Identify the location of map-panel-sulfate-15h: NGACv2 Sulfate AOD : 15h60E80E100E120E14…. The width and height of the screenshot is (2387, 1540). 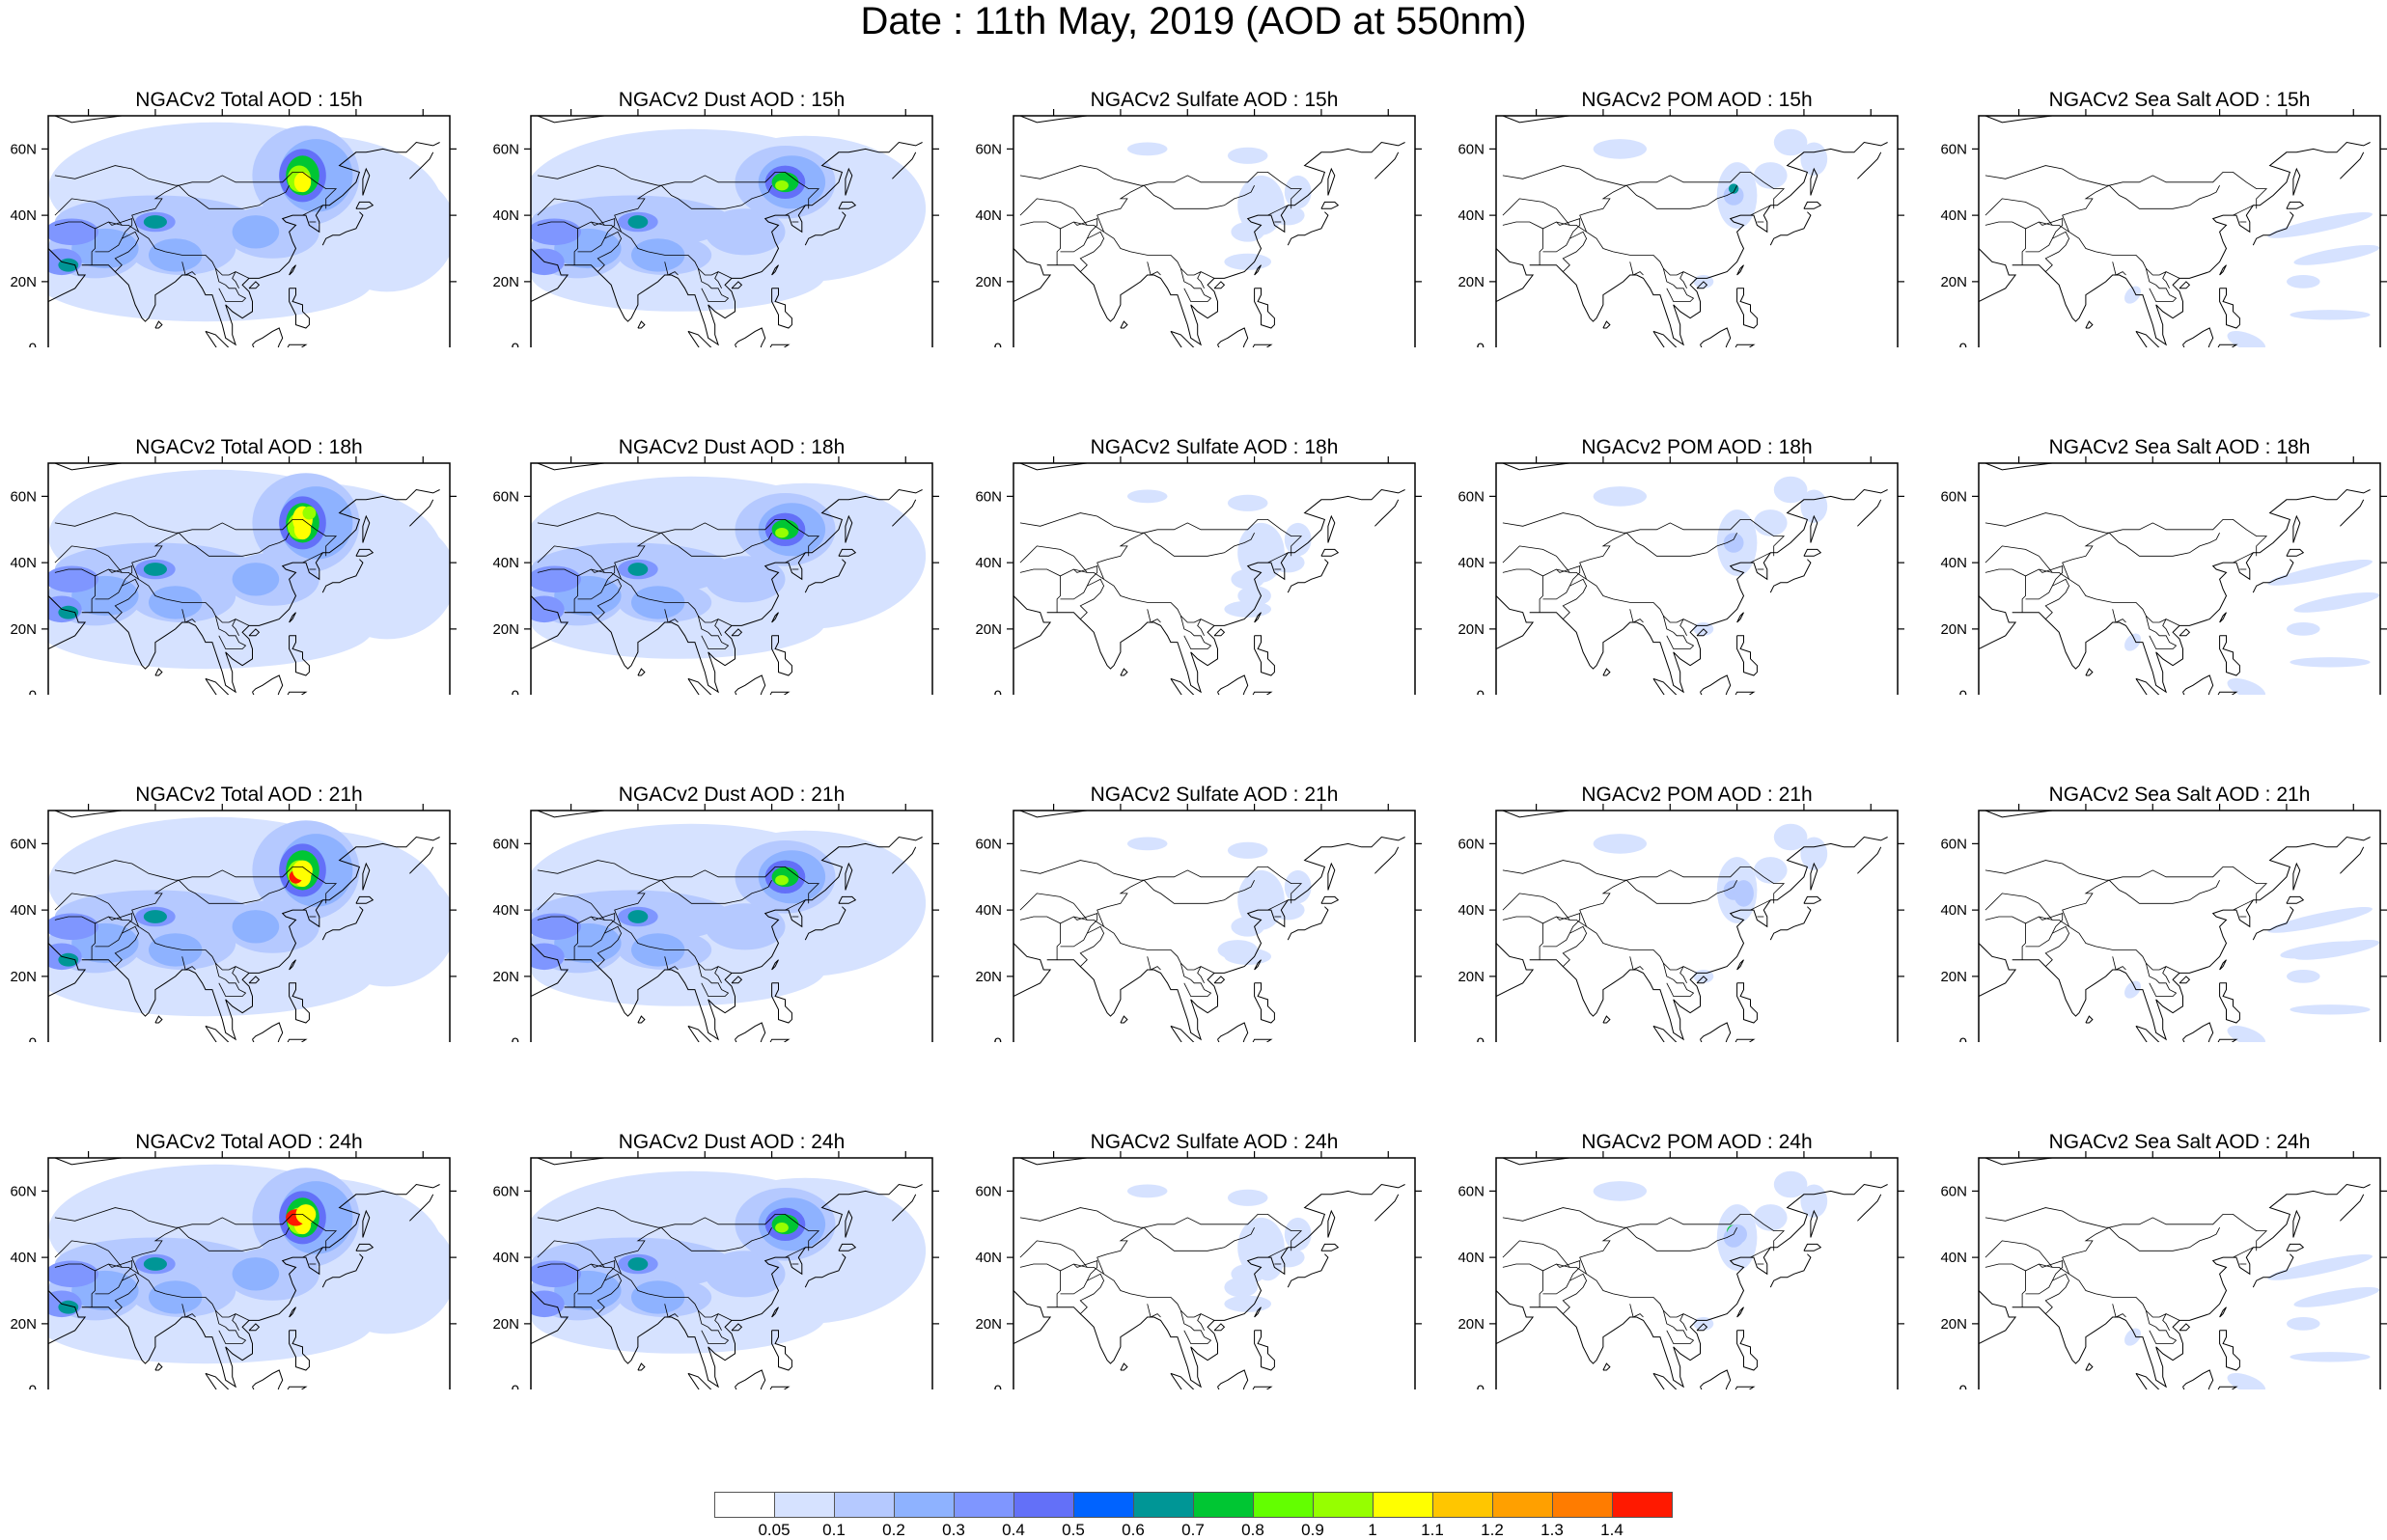
(1203, 173).